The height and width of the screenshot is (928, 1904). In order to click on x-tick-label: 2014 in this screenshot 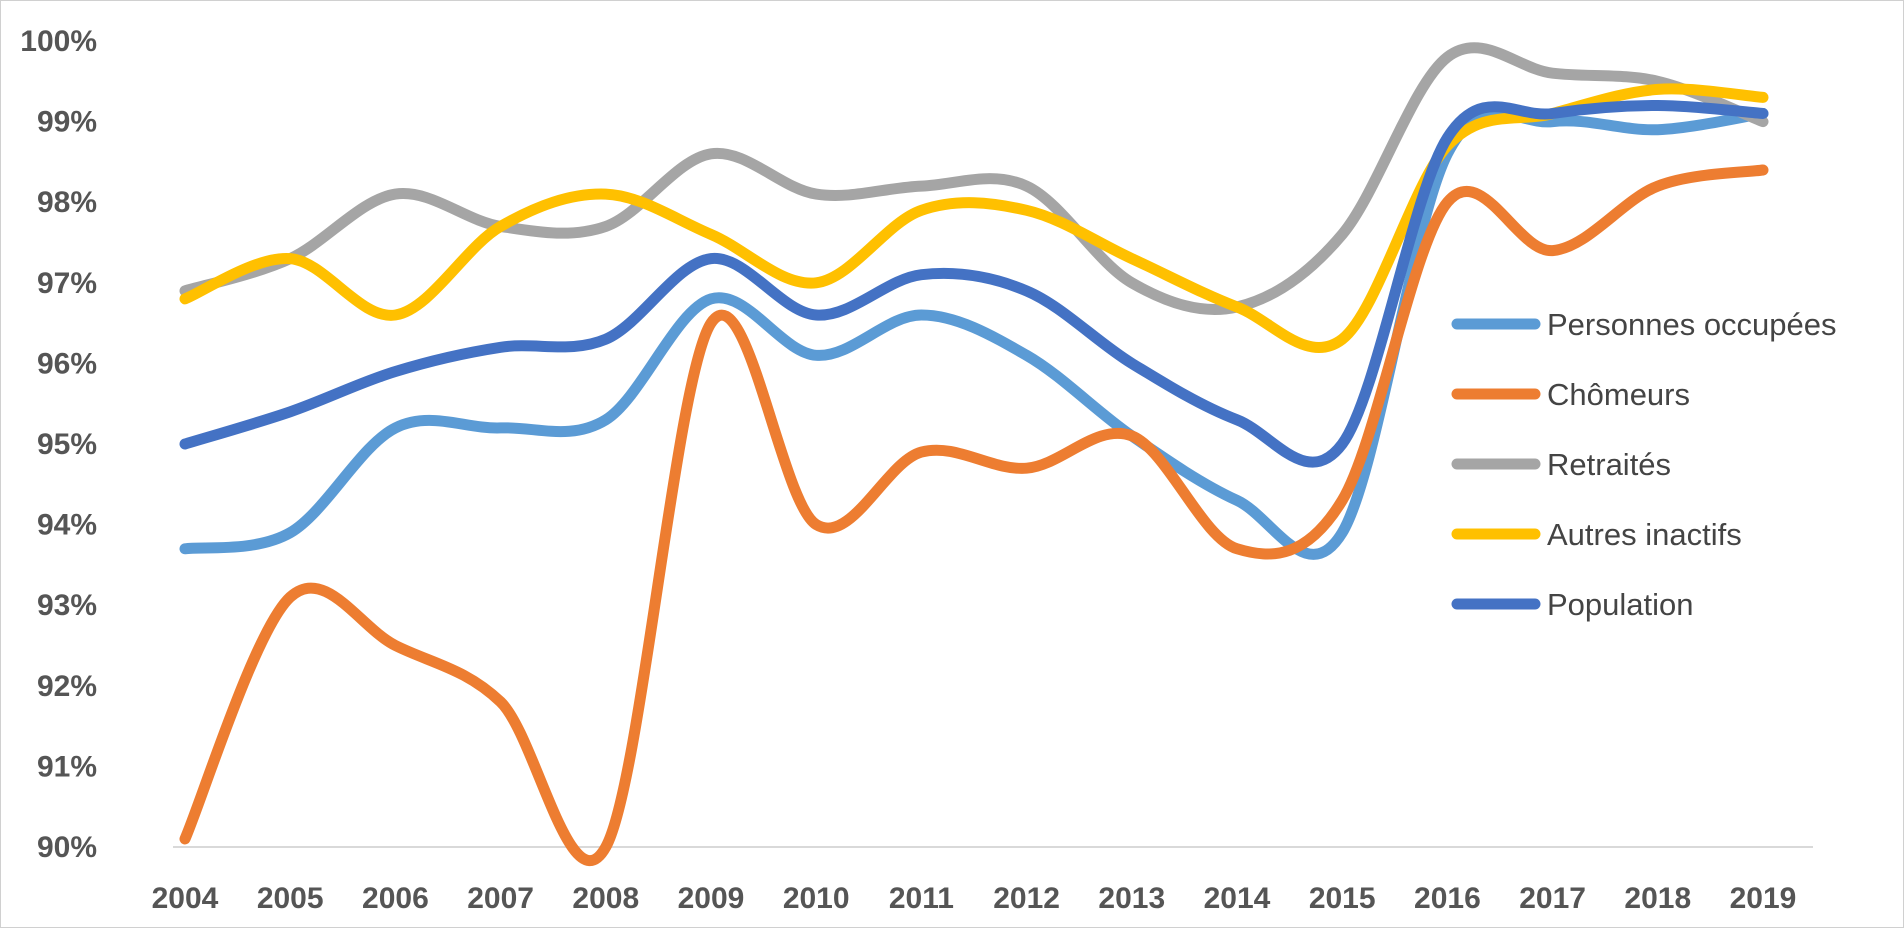, I will do `click(1237, 898)`.